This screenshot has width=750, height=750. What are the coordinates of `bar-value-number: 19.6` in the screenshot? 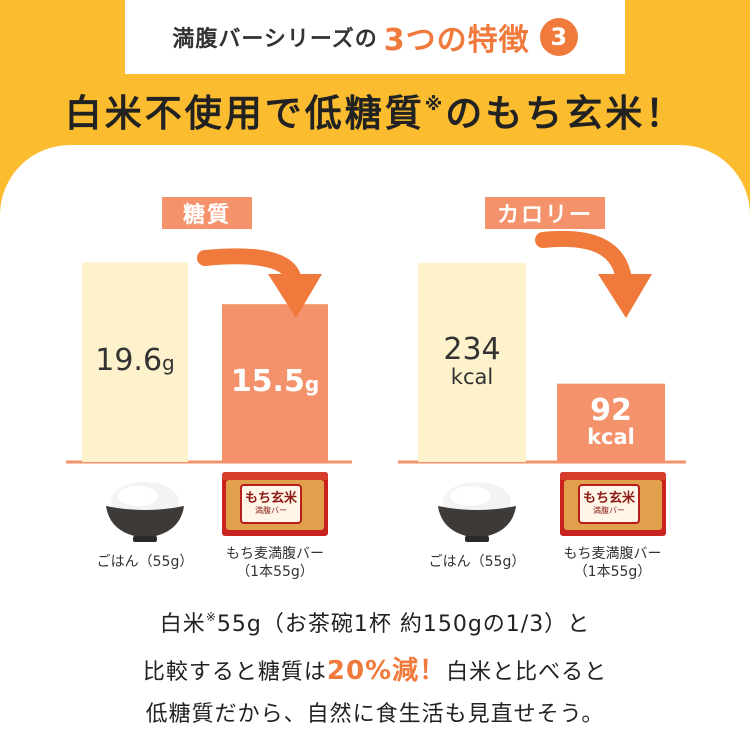 It's located at (129, 361).